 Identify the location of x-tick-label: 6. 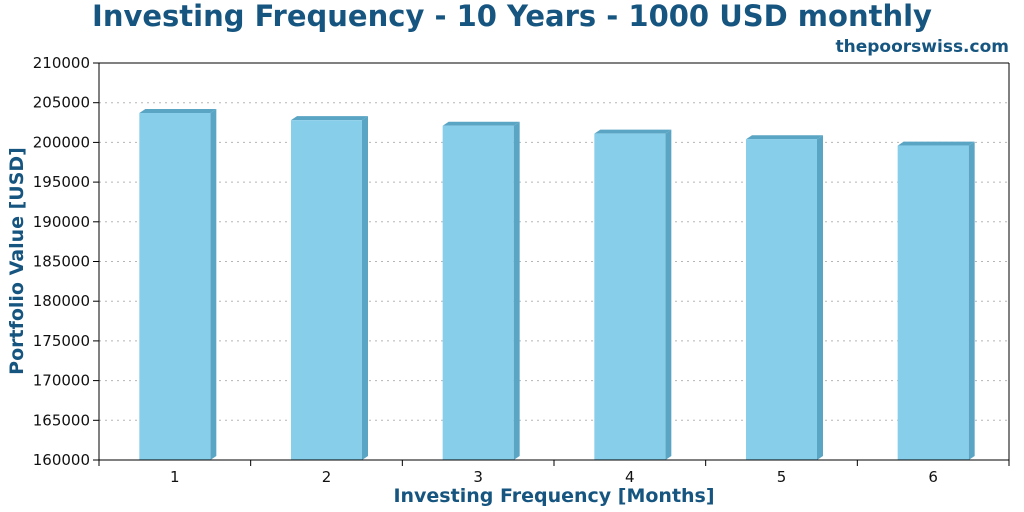
(933, 477).